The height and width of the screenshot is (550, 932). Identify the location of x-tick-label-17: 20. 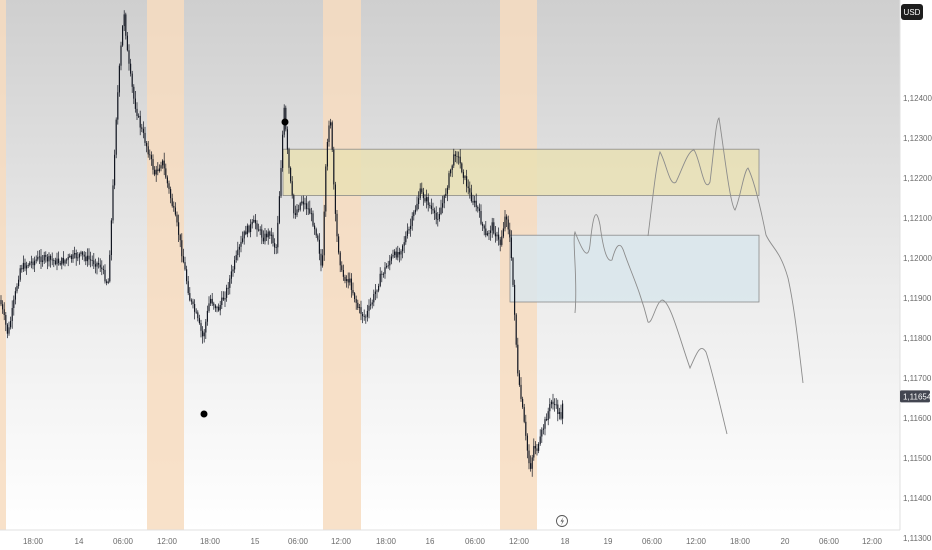
(785, 541).